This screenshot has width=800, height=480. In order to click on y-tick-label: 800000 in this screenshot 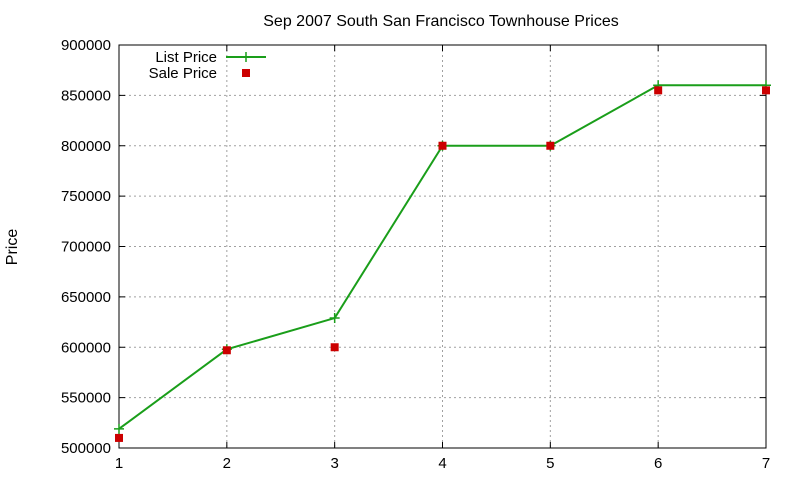, I will do `click(86, 146)`.